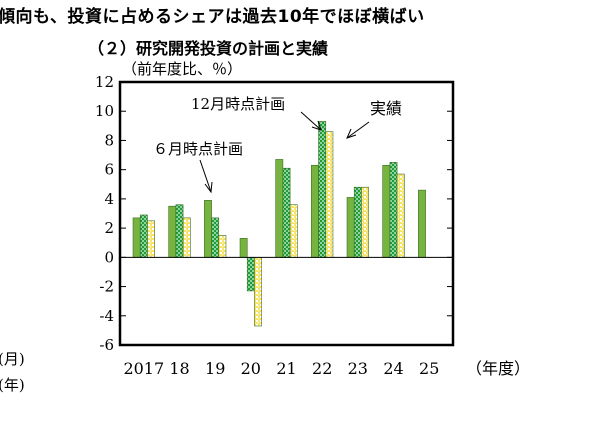 The width and height of the screenshot is (604, 444). What do you see at coordinates (351, 133) in the screenshot?
I see `annotation-actual-arrowhead` at bounding box center [351, 133].